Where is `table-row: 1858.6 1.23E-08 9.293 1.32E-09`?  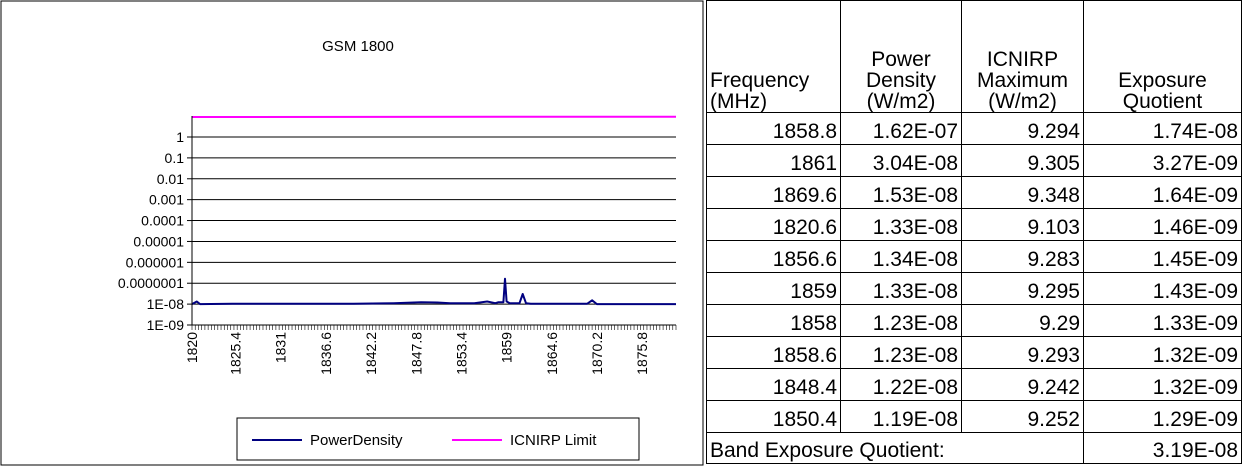 table-row: 1858.6 1.23E-08 9.293 1.32E-09 is located at coordinates (974, 352).